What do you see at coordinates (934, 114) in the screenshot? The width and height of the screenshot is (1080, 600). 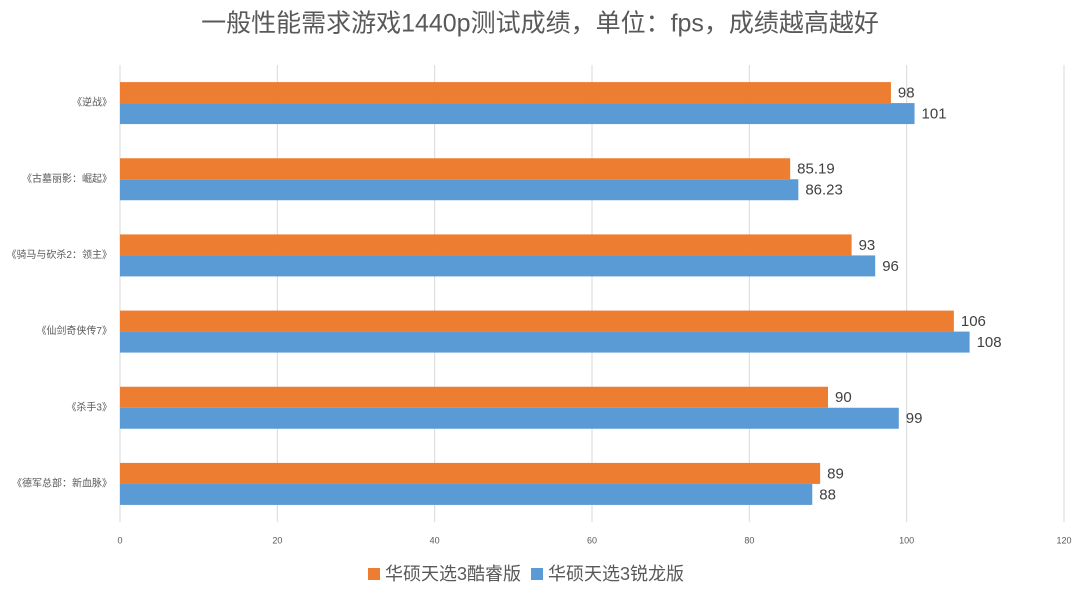 I see `data-label: 101` at bounding box center [934, 114].